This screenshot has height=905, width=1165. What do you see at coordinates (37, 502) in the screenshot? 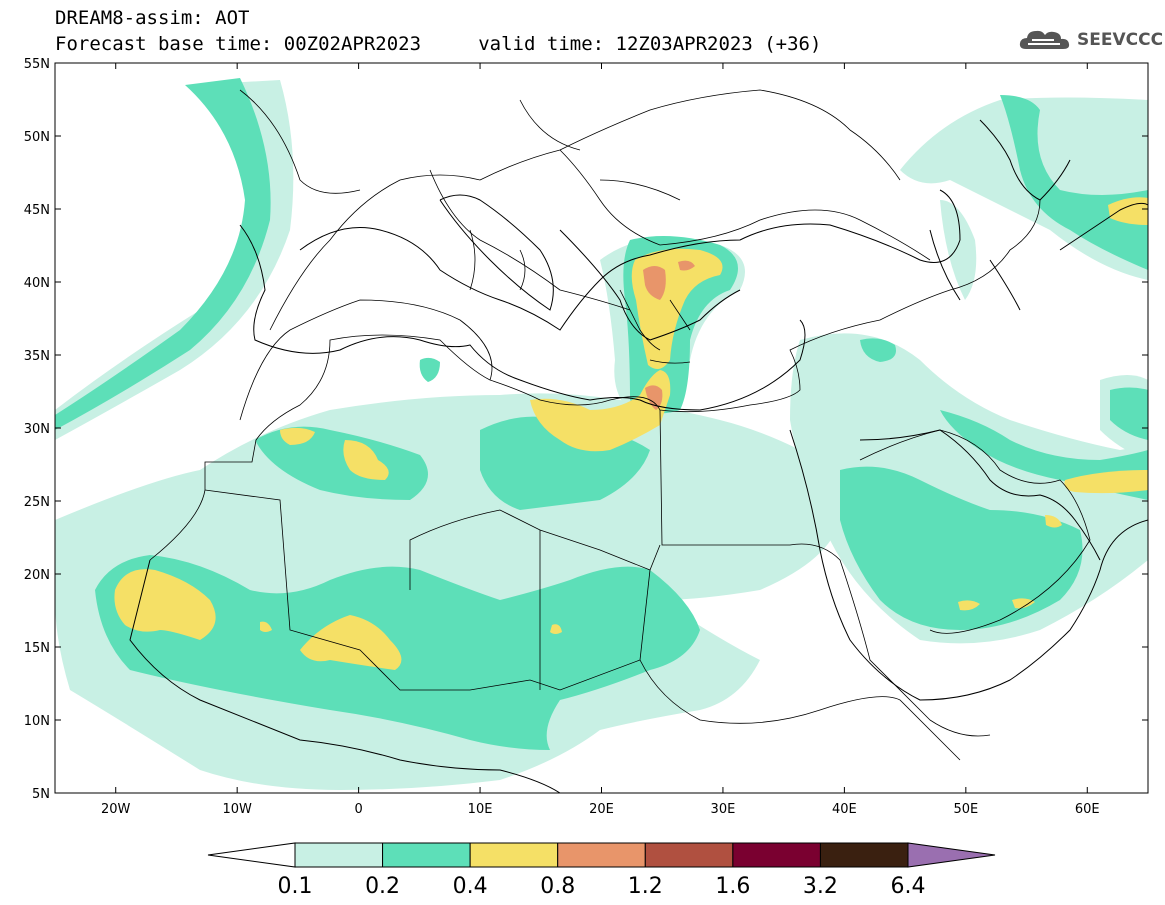
I see `lat-tick-label: 25N` at bounding box center [37, 502].